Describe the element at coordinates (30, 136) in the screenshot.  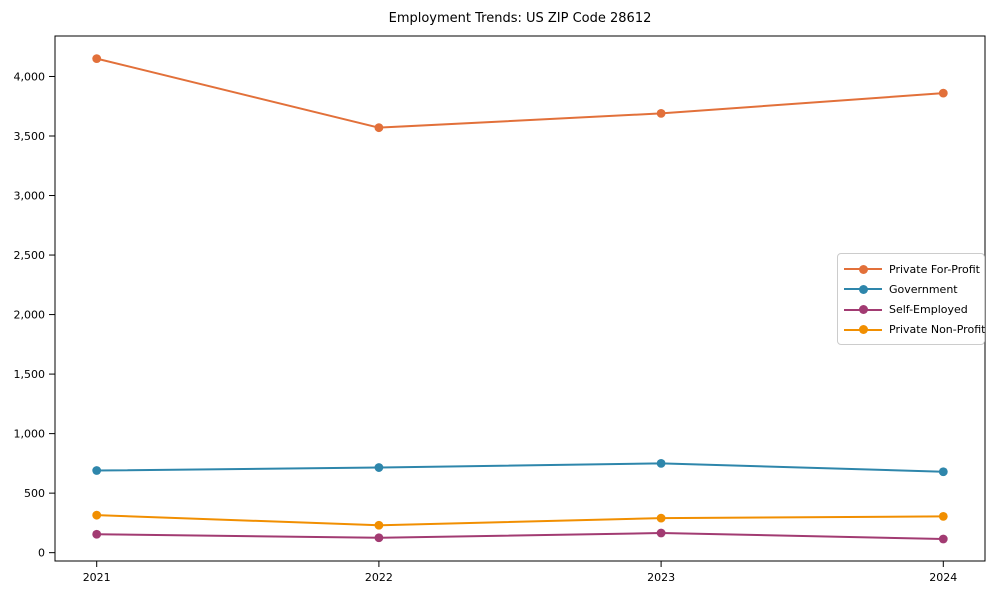
I see `y-tick-label: 3,500` at that location.